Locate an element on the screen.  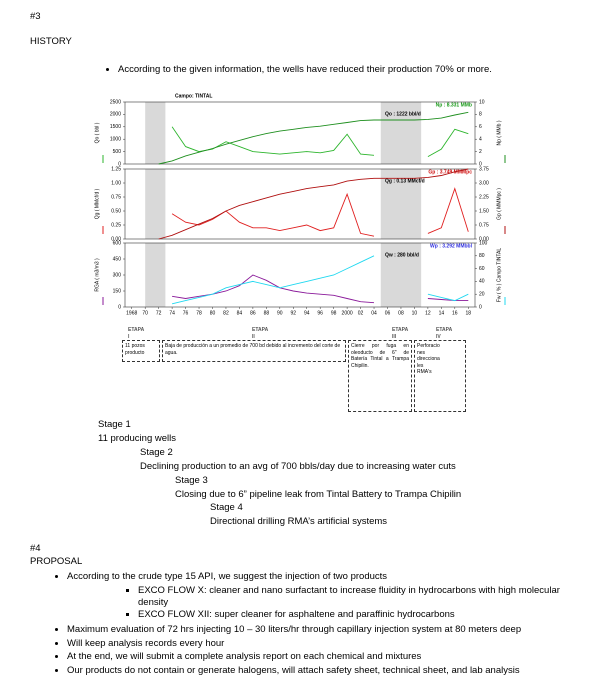
y2-tick-label: 1.50 is located at coordinates (484, 211).